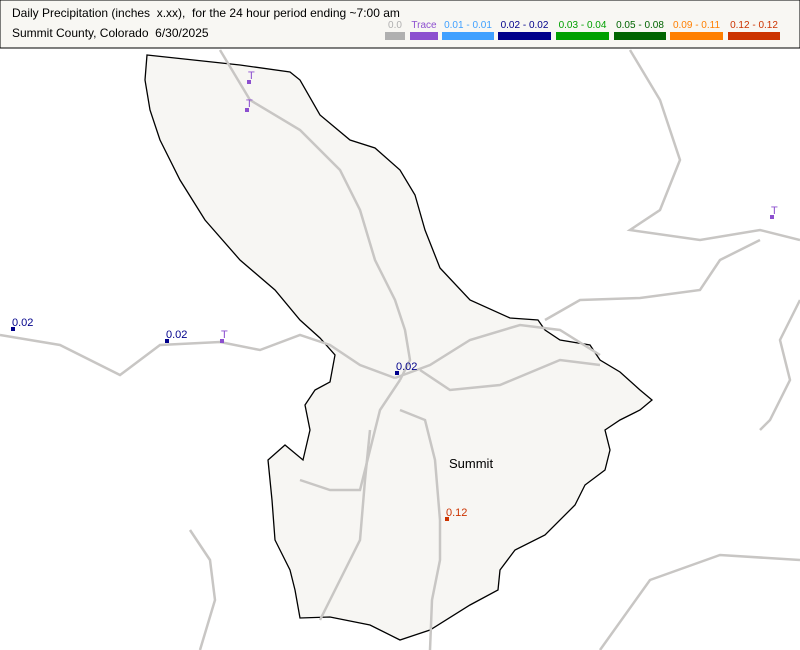 This screenshot has height=650, width=800. I want to click on legend-label: 0.12 - 0.12, so click(754, 25).